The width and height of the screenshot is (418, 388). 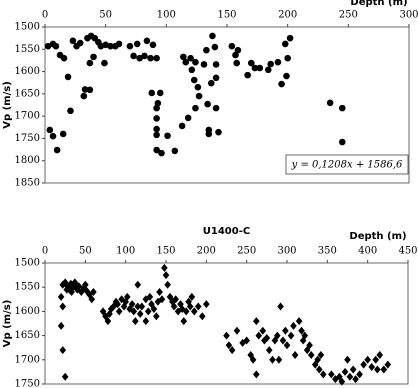 What do you see at coordinates (226, 231) in the screenshot?
I see `chart-title: U1400-C` at bounding box center [226, 231].